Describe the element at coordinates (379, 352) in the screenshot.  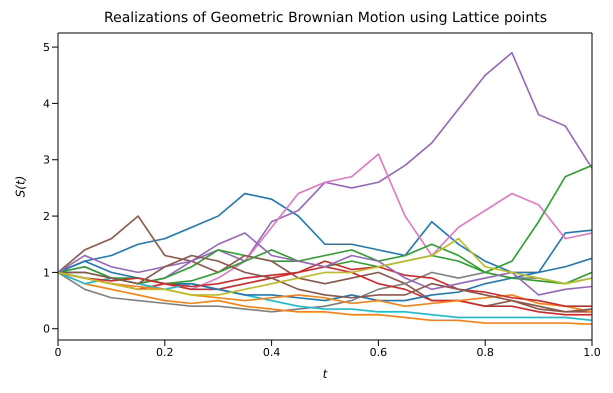
I see `x-tick-label: 0.6` at that location.